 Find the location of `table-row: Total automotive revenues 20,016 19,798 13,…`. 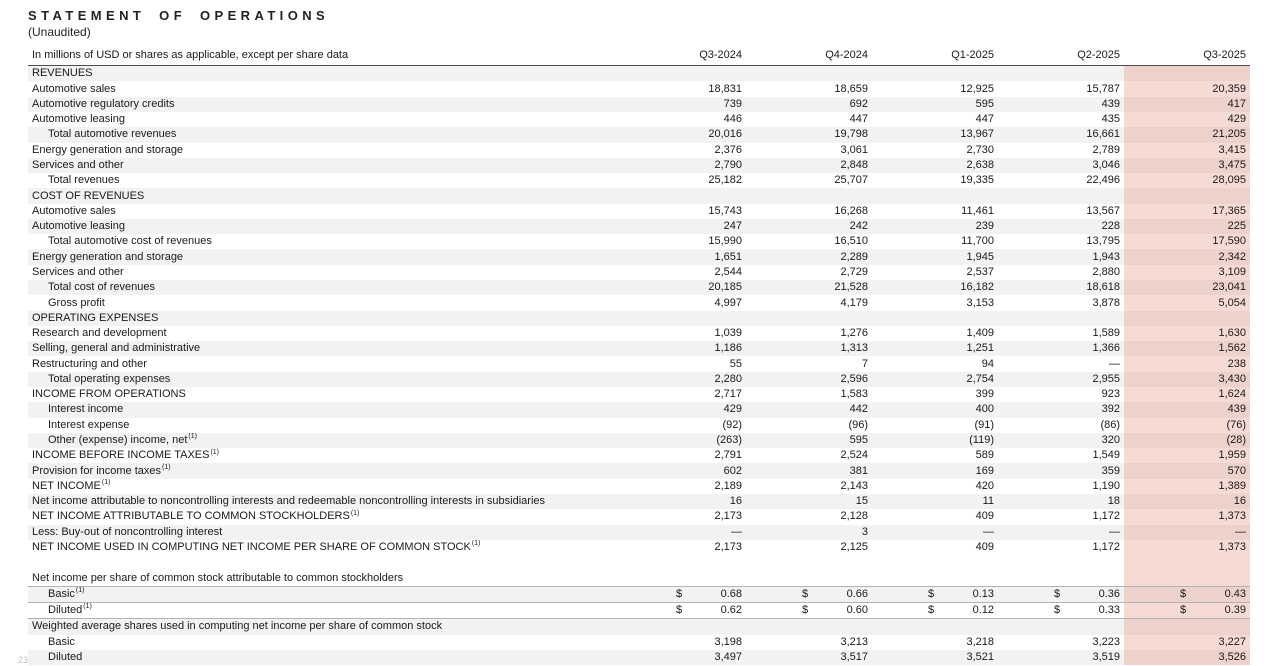

table-row: Total automotive revenues 20,016 19,798 13,… is located at coordinates (639, 135).